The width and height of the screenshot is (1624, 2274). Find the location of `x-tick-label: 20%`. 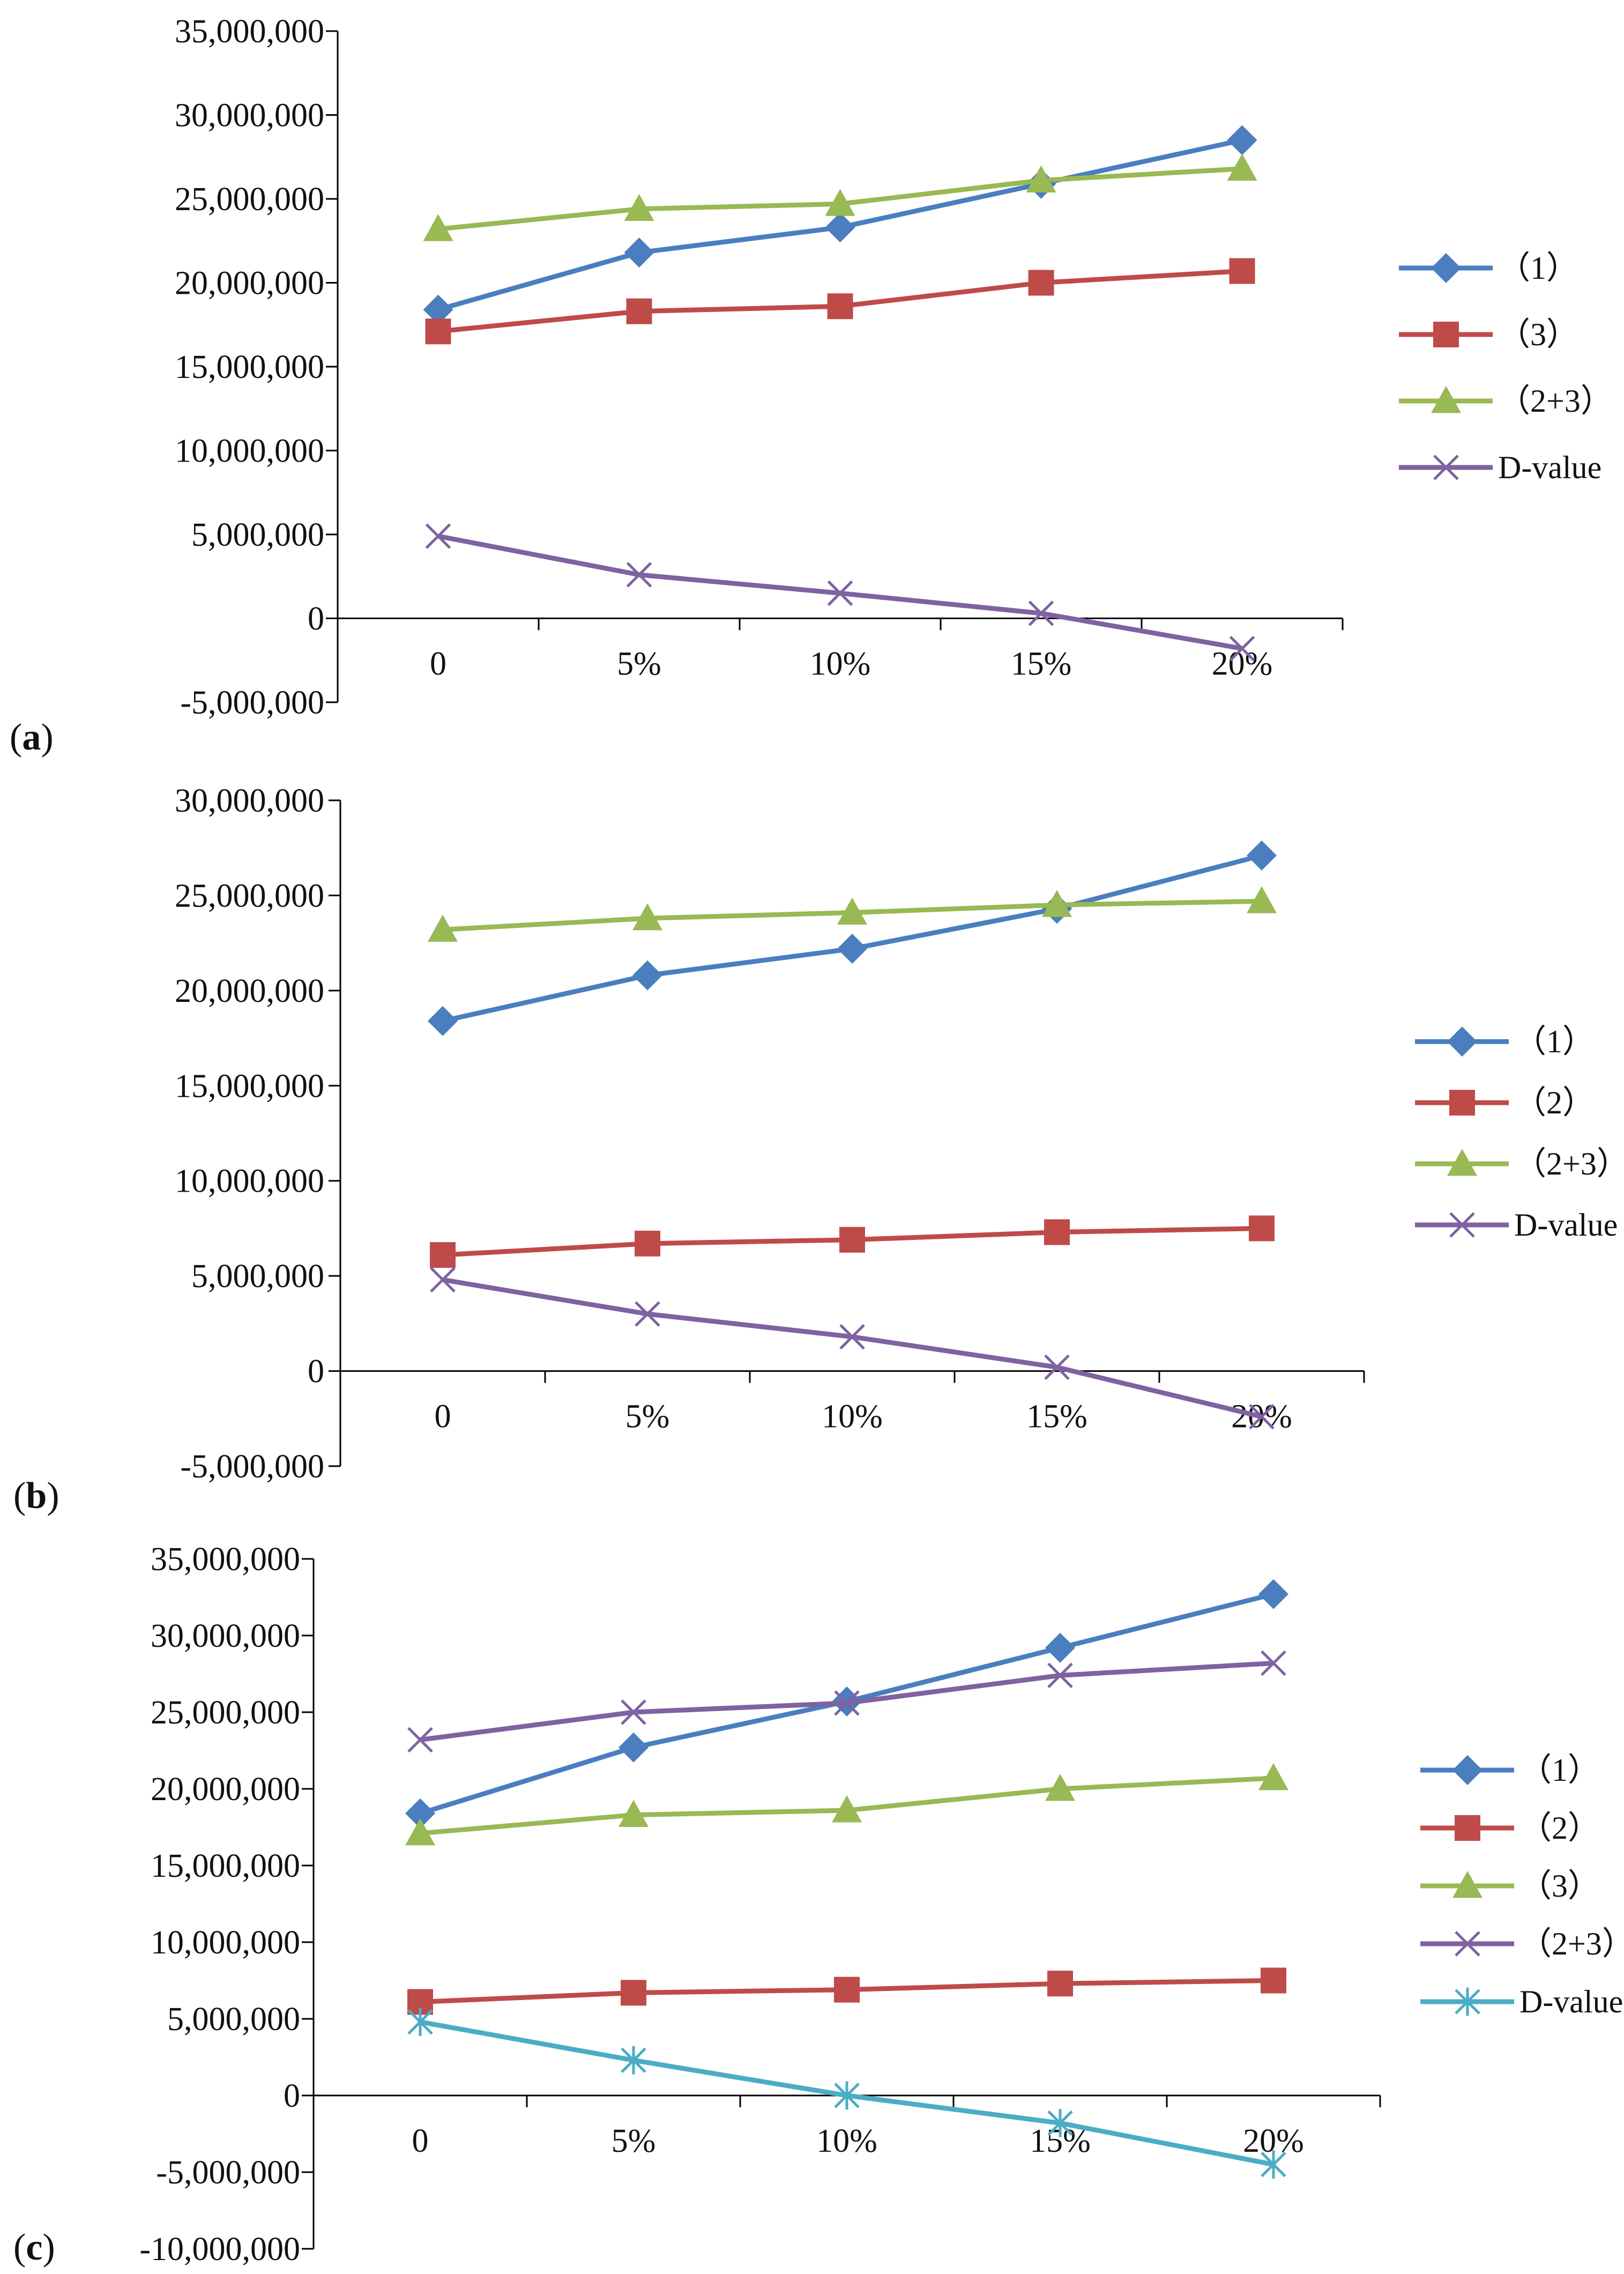

x-tick-label: 20% is located at coordinates (1242, 664).